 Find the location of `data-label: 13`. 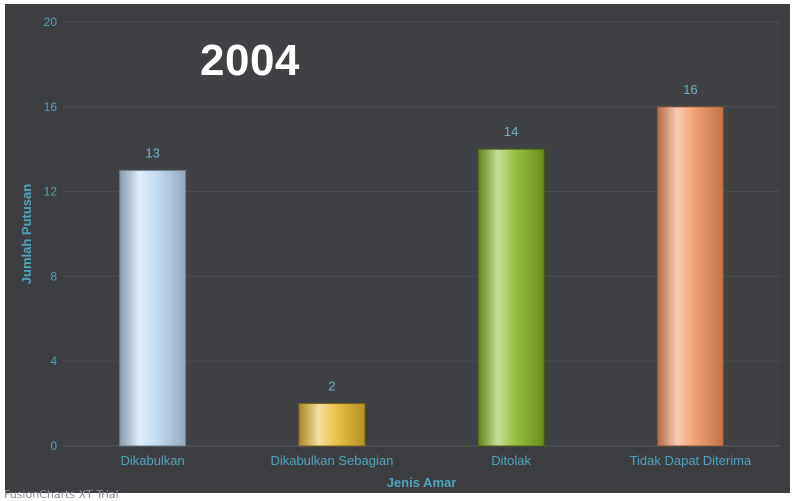

data-label: 13 is located at coordinates (152, 152).